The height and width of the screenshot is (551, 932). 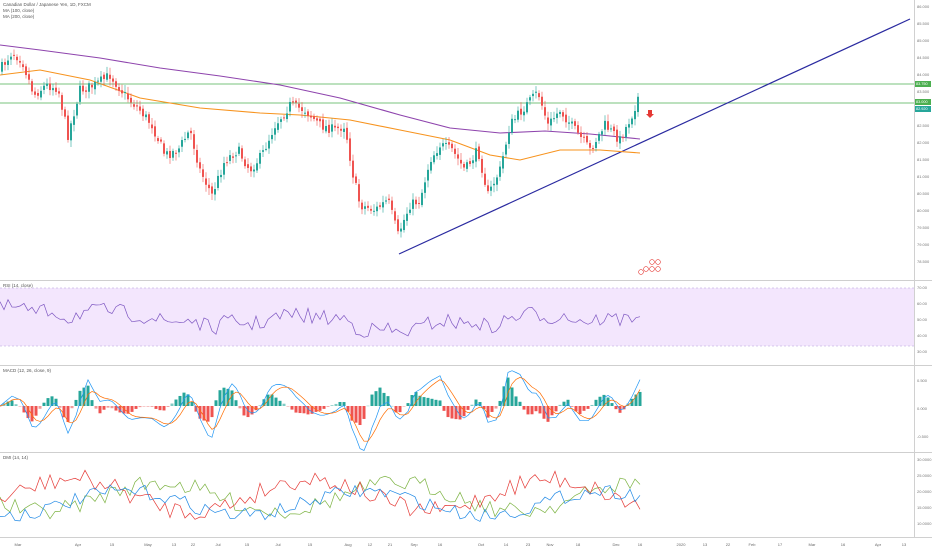 What do you see at coordinates (457, 495) in the screenshot?
I see `dmi-chart` at bounding box center [457, 495].